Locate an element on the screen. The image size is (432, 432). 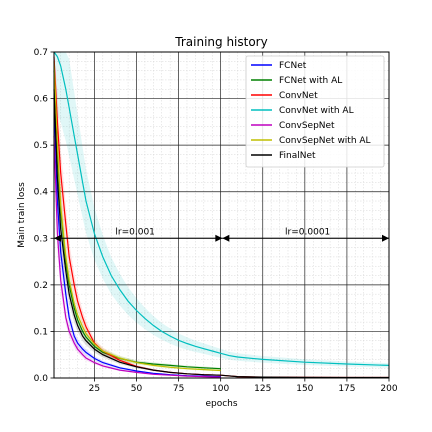
x-tick-label: 175 is located at coordinates (346, 389).